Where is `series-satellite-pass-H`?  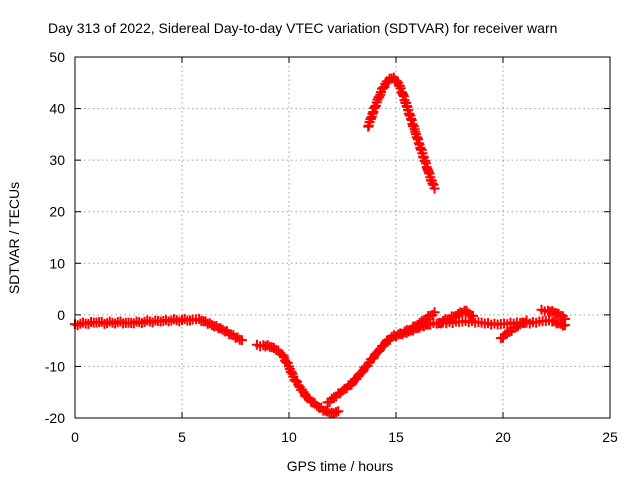
series-satellite-pass-H is located at coordinates (401, 133).